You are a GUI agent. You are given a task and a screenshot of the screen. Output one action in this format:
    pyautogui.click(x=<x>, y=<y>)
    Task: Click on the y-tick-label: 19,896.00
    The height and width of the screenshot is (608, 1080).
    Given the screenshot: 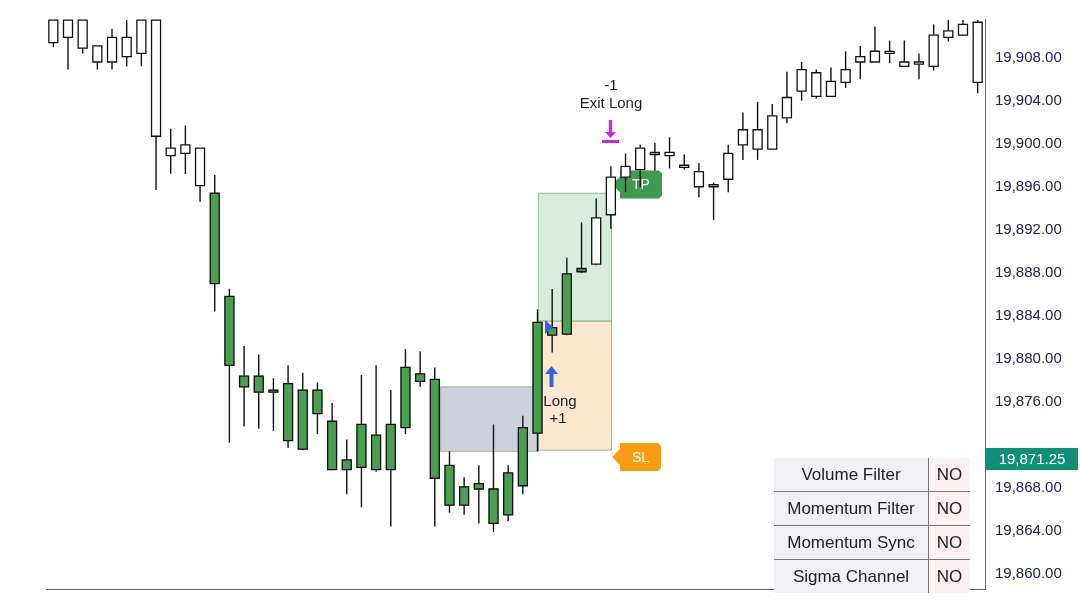 What is the action you would take?
    pyautogui.click(x=1028, y=185)
    